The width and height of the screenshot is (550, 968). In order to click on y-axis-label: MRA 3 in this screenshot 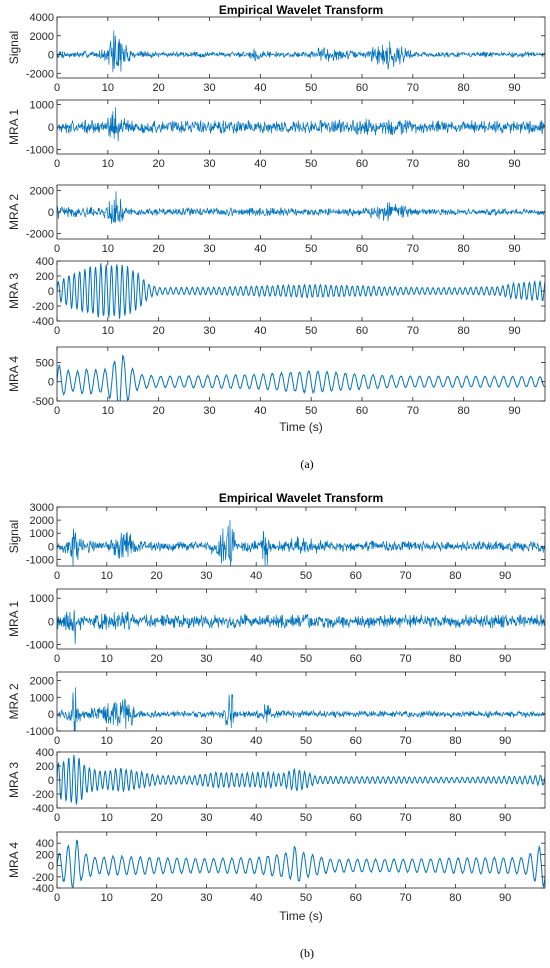, I will do `click(14, 780)`.